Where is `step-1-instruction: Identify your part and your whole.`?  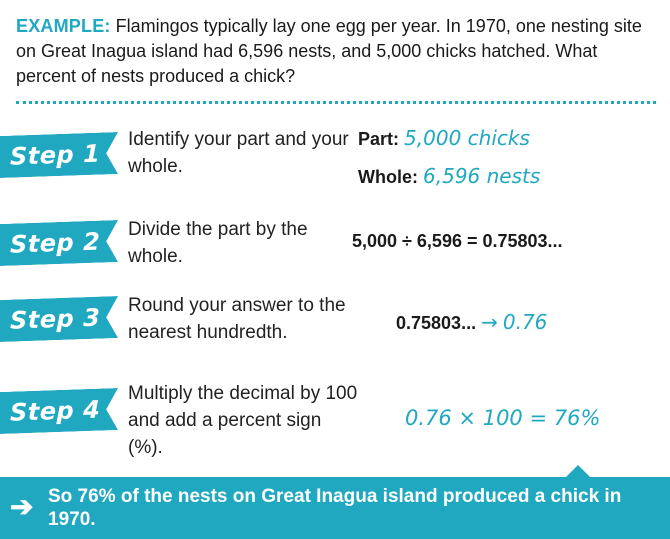
step-1-instruction: Identify your part and your whole. is located at coordinates (238, 153).